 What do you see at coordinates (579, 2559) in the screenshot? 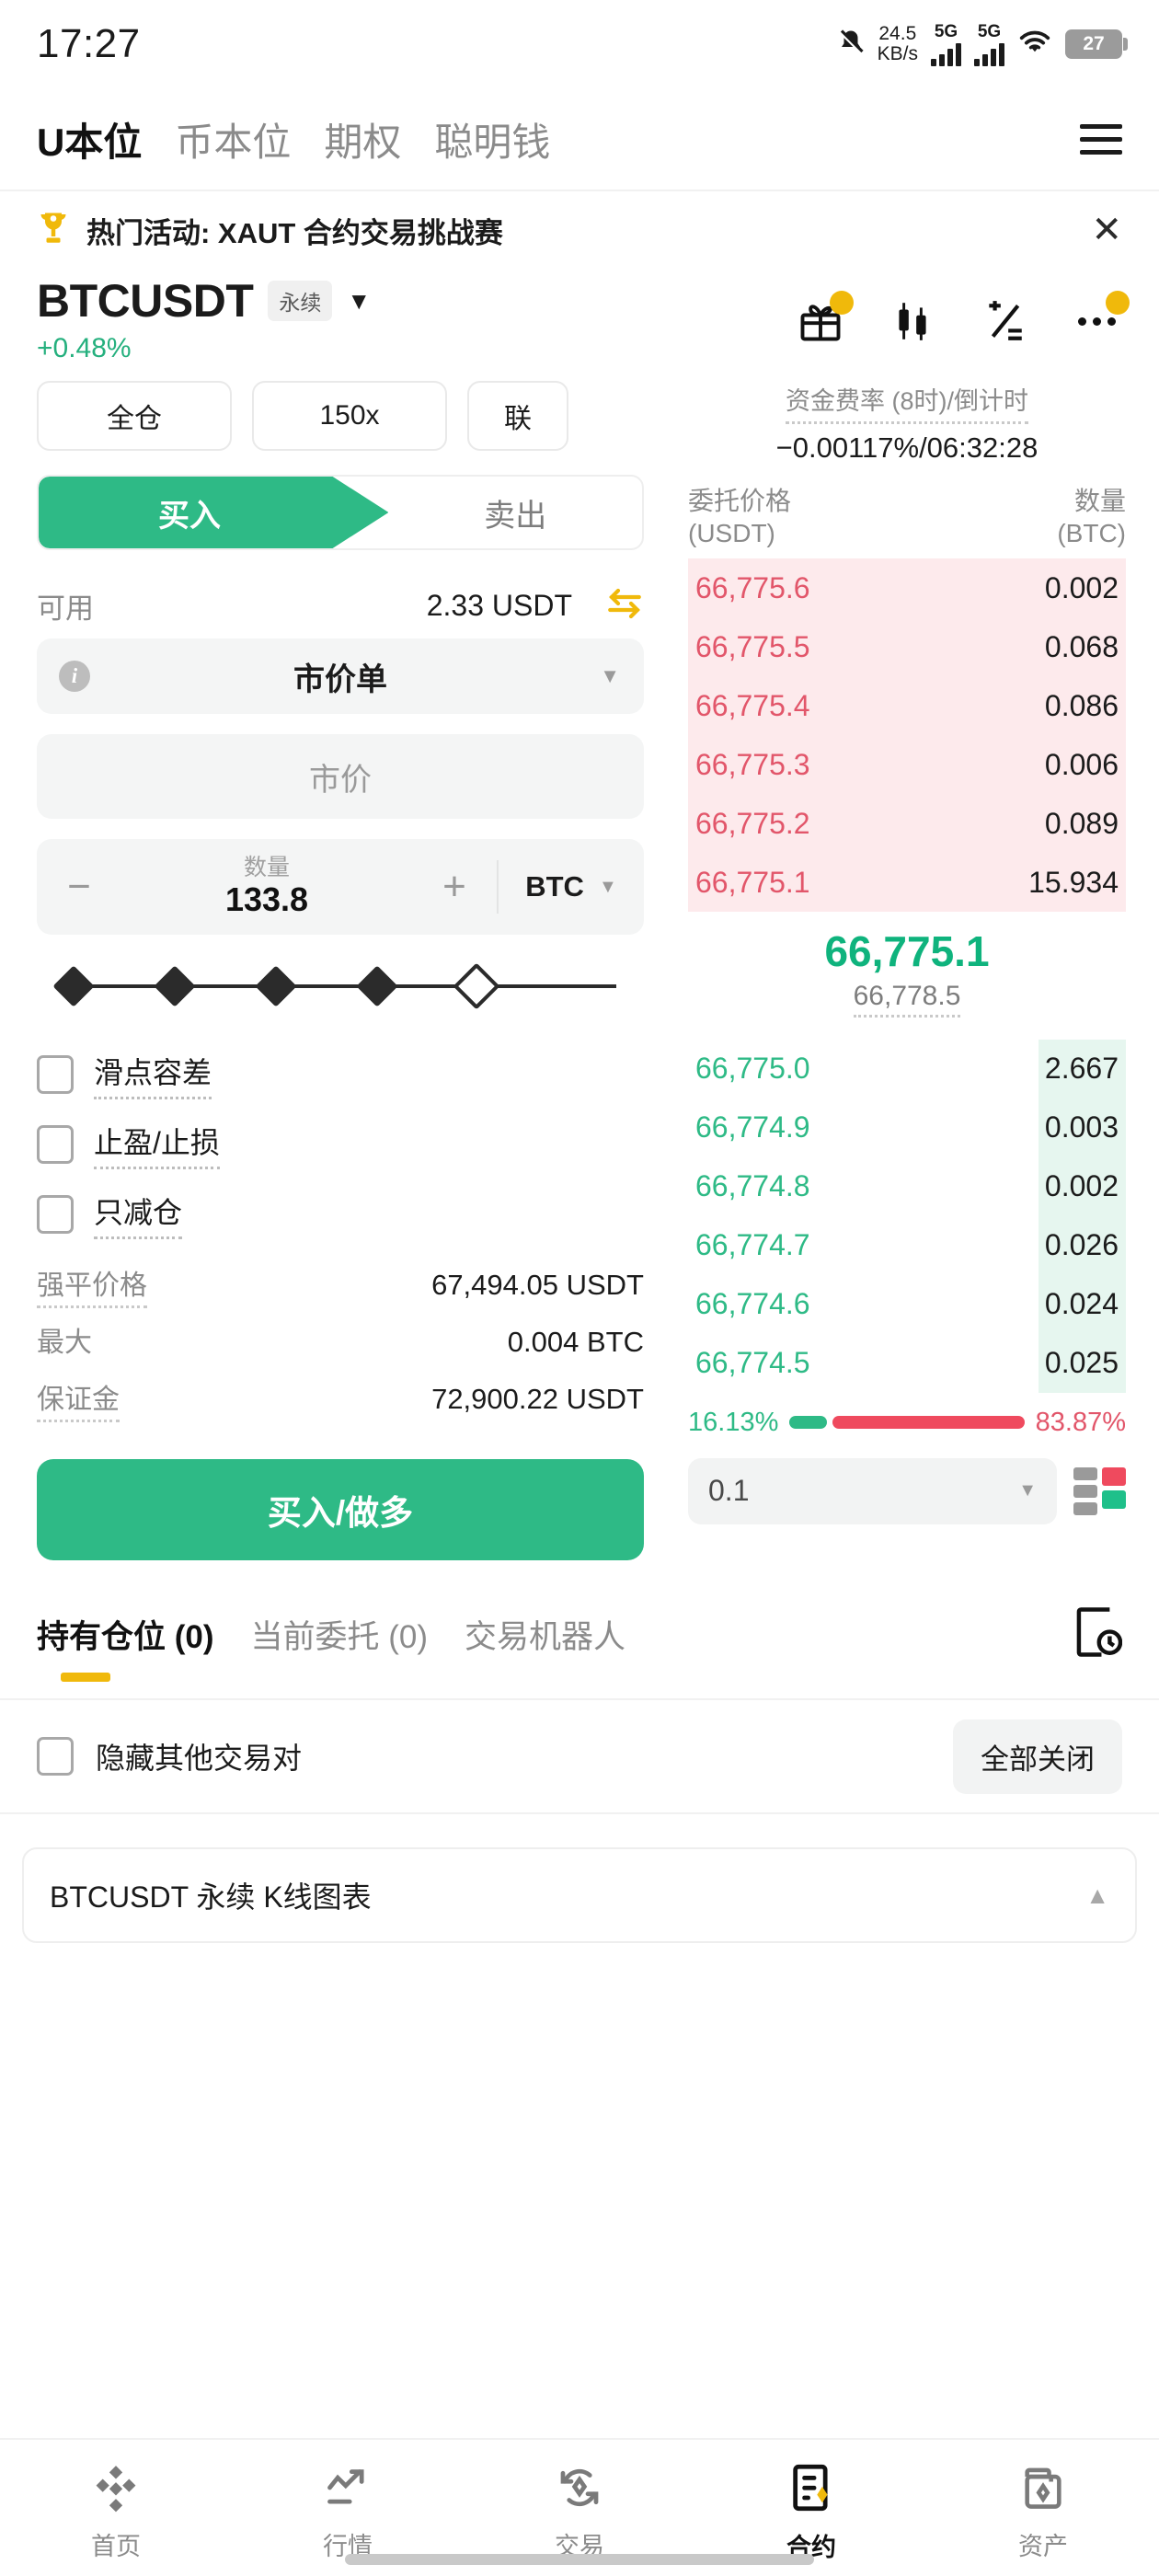
I see `home-indicator` at bounding box center [579, 2559].